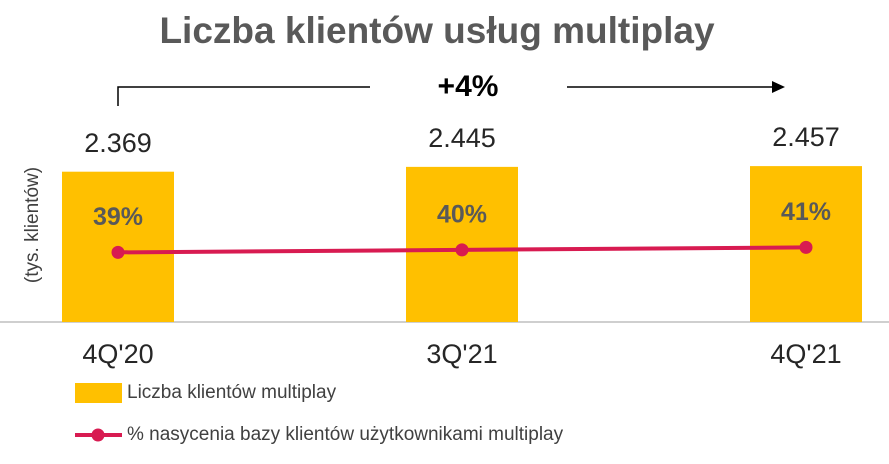 This screenshot has height=464, width=889. What do you see at coordinates (117, 354) in the screenshot?
I see `x-tick-label: 4Q'20` at bounding box center [117, 354].